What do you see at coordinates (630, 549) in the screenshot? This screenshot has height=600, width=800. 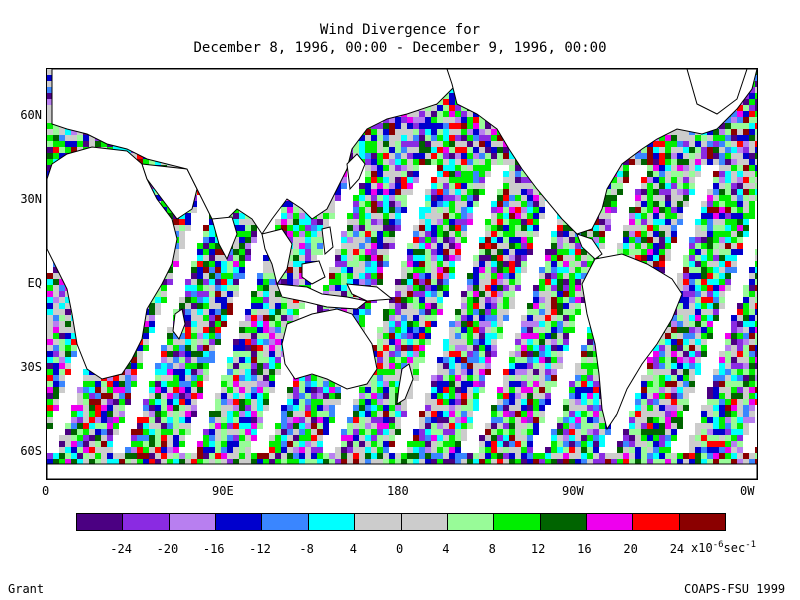 I see `colorbar-tick-label: 20` at bounding box center [630, 549].